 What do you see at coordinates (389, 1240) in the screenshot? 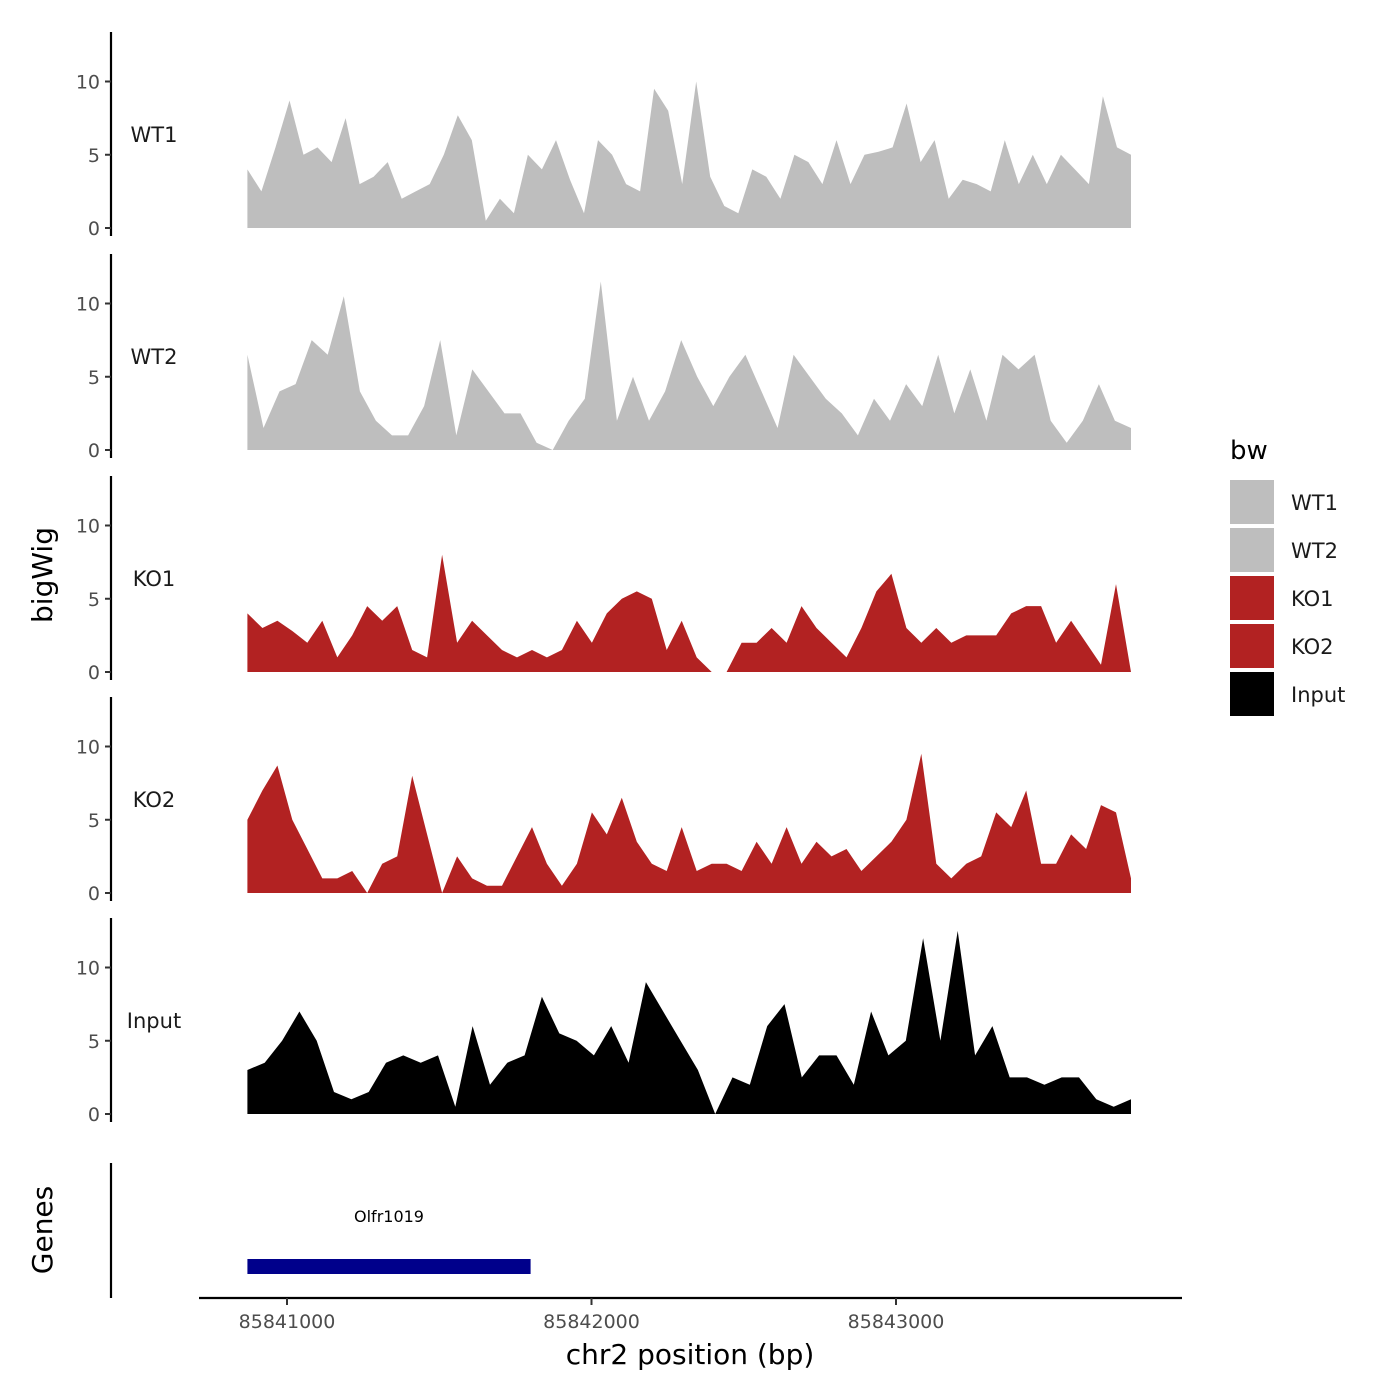
I see `gene-features: Olfr1019` at bounding box center [389, 1240].